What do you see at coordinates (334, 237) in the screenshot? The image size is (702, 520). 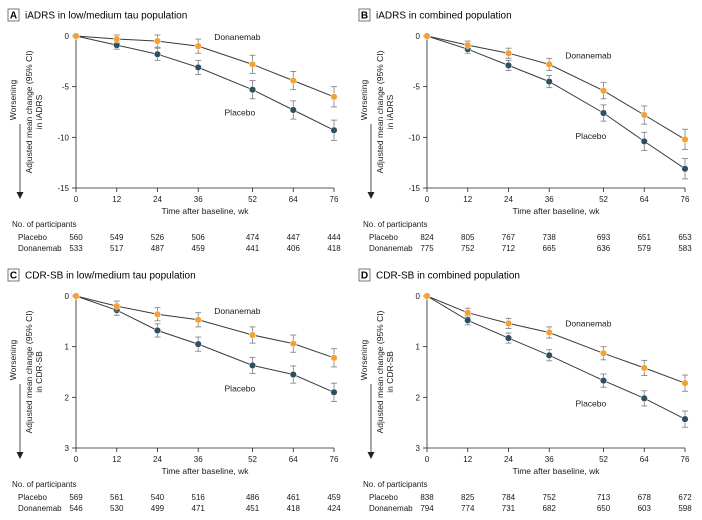 I see `participants-placebo-cell: 444` at bounding box center [334, 237].